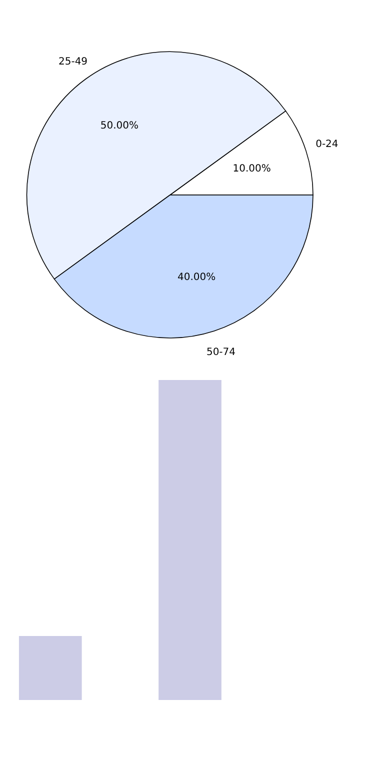 Image resolution: width=390 pixels, height=780 pixels. Describe the element at coordinates (119, 126) in the screenshot. I see `data-label: 50.00%` at that location.